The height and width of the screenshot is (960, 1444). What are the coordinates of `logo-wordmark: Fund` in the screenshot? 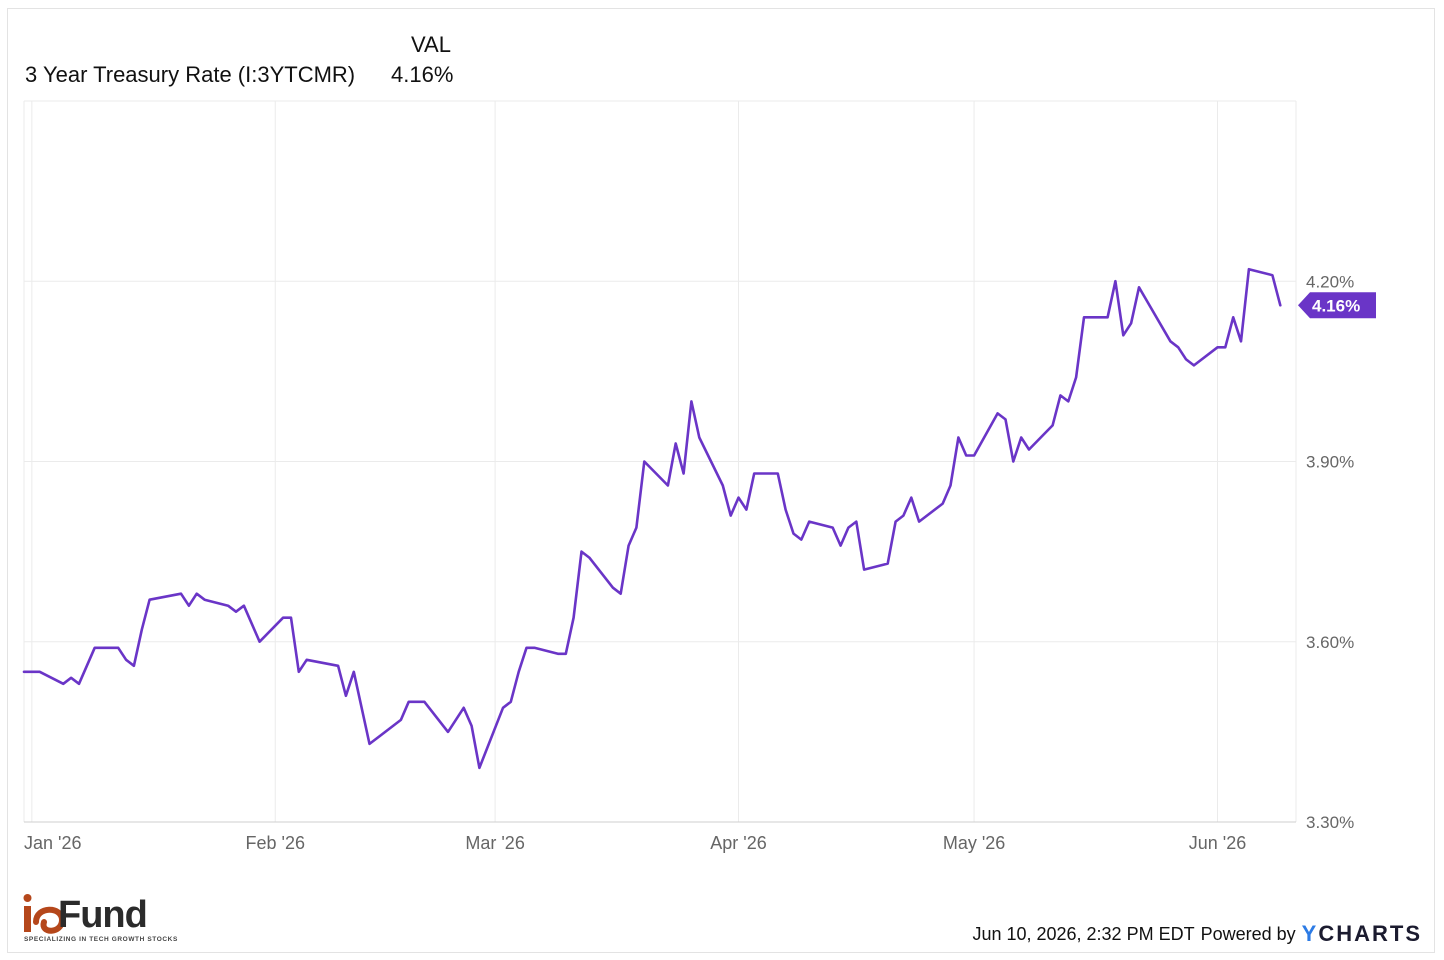 It's located at (103, 915).